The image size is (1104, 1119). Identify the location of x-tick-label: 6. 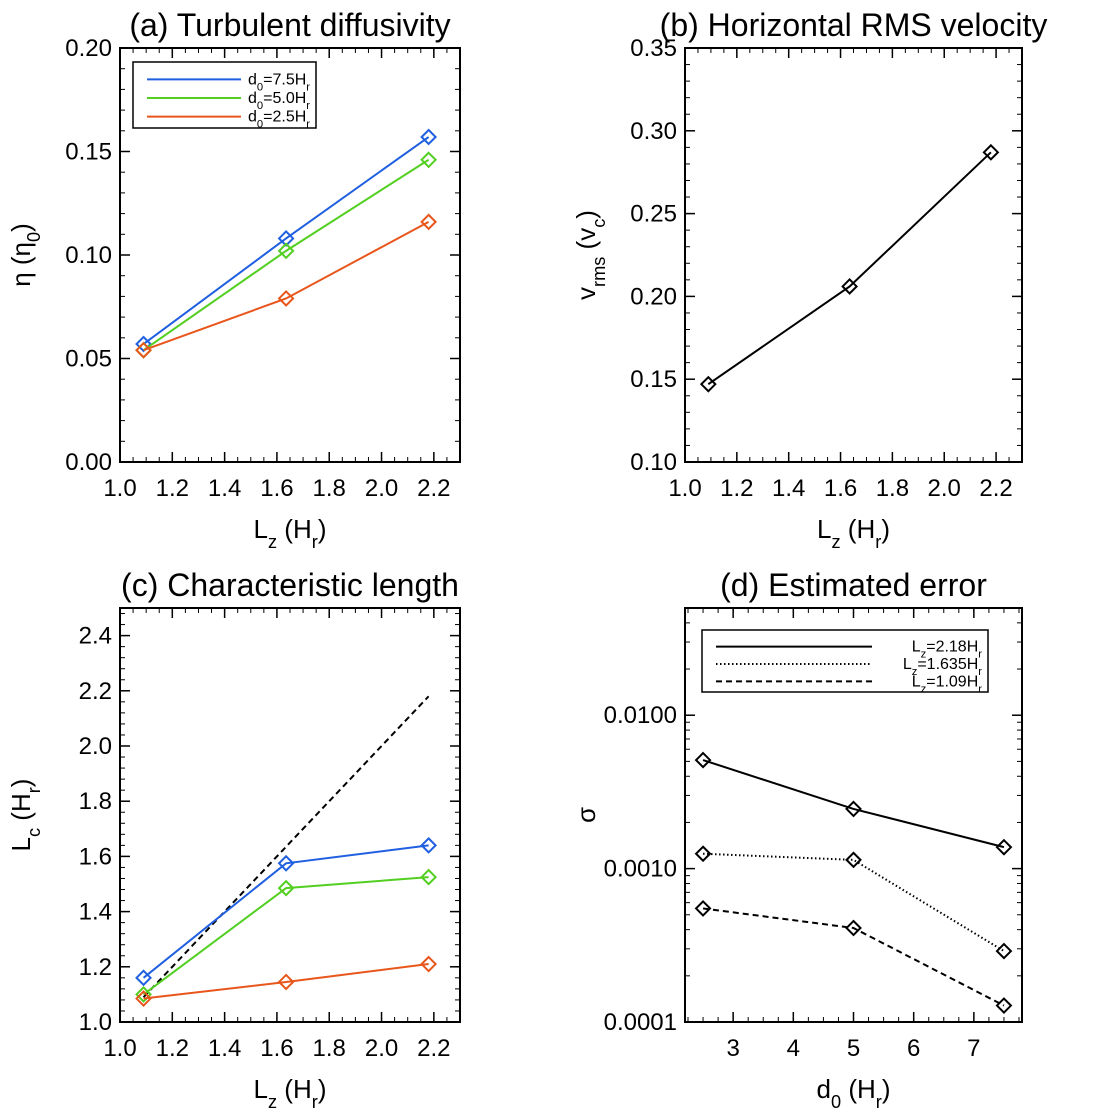
(913, 1048).